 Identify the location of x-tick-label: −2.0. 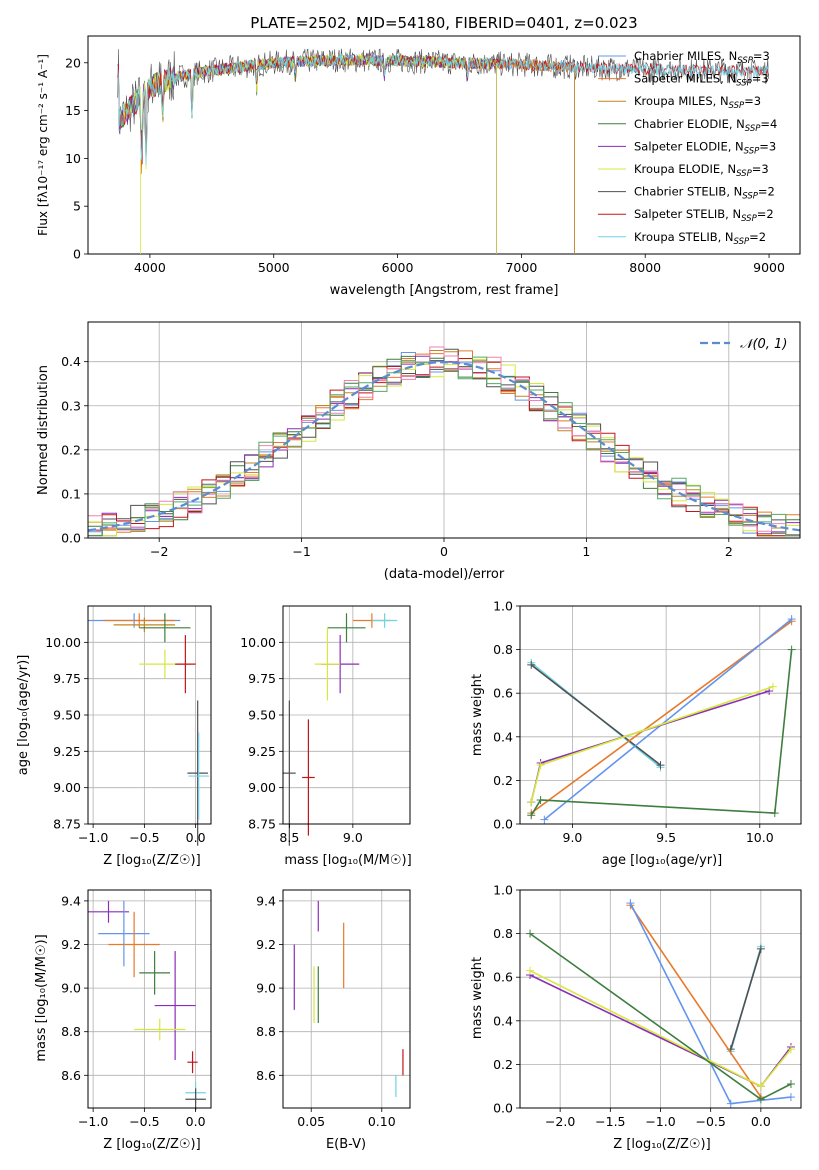
(560, 1121).